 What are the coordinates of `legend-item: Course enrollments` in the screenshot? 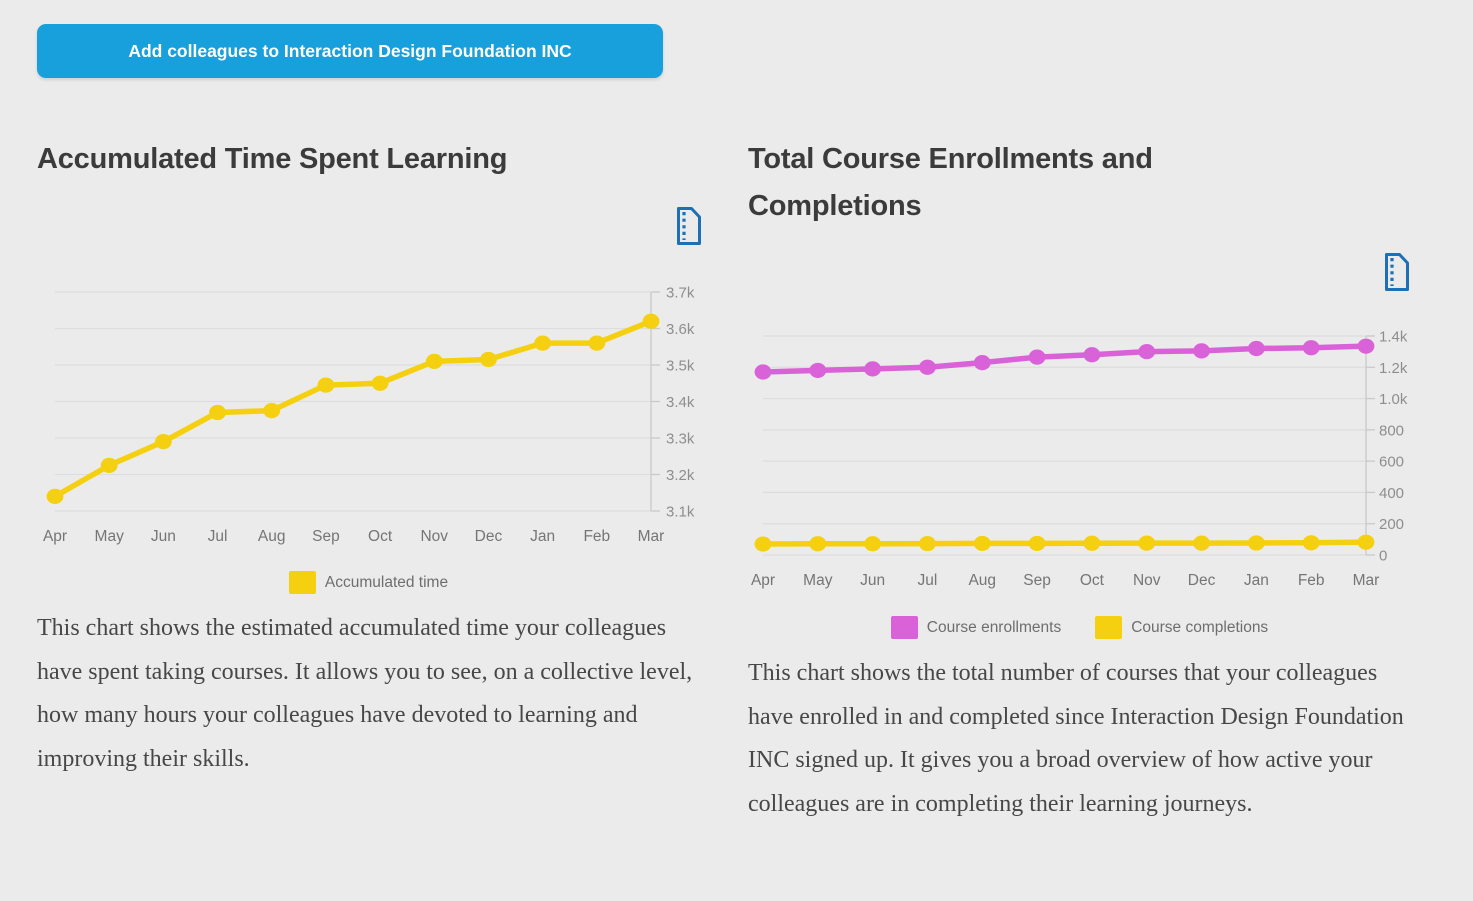 It's located at (976, 627).